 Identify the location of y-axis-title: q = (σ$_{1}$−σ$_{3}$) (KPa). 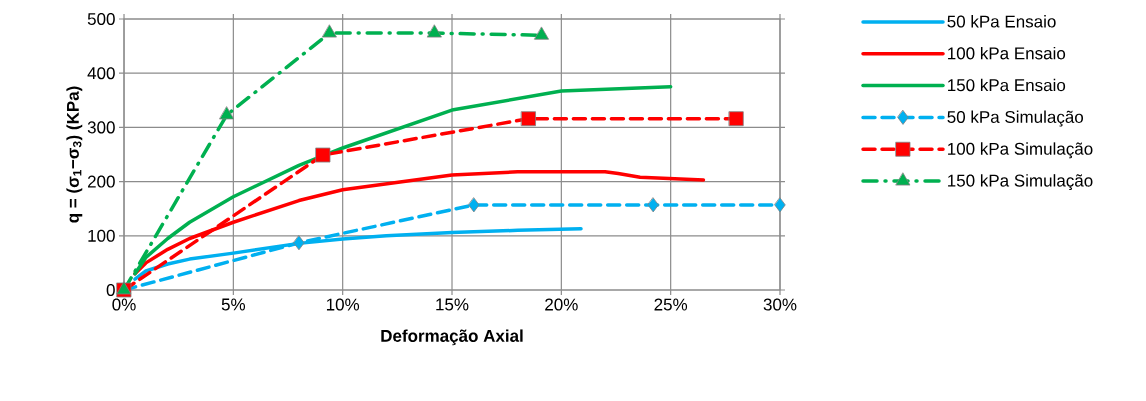
(74, 154).